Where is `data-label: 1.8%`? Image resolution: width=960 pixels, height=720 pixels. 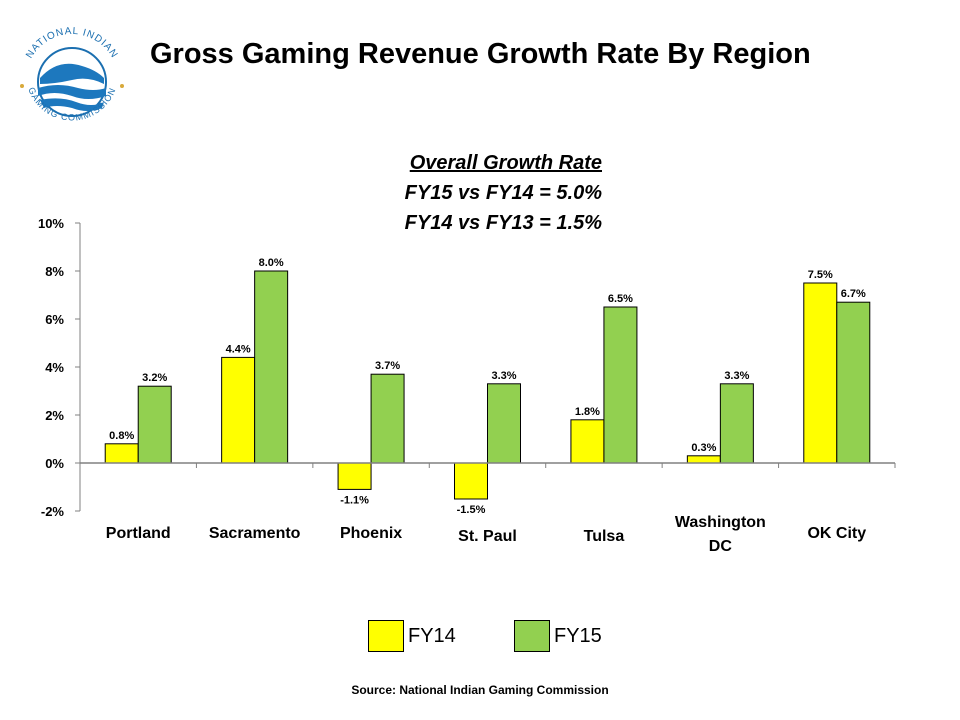
data-label: 1.8% is located at coordinates (587, 412).